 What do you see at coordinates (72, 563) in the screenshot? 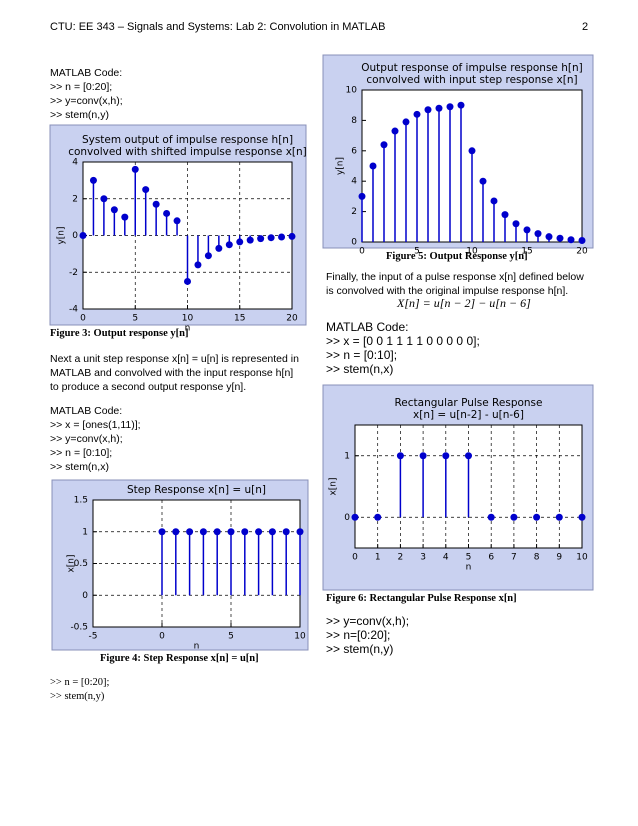
I see `y-axis-label: x[n]` at bounding box center [72, 563].